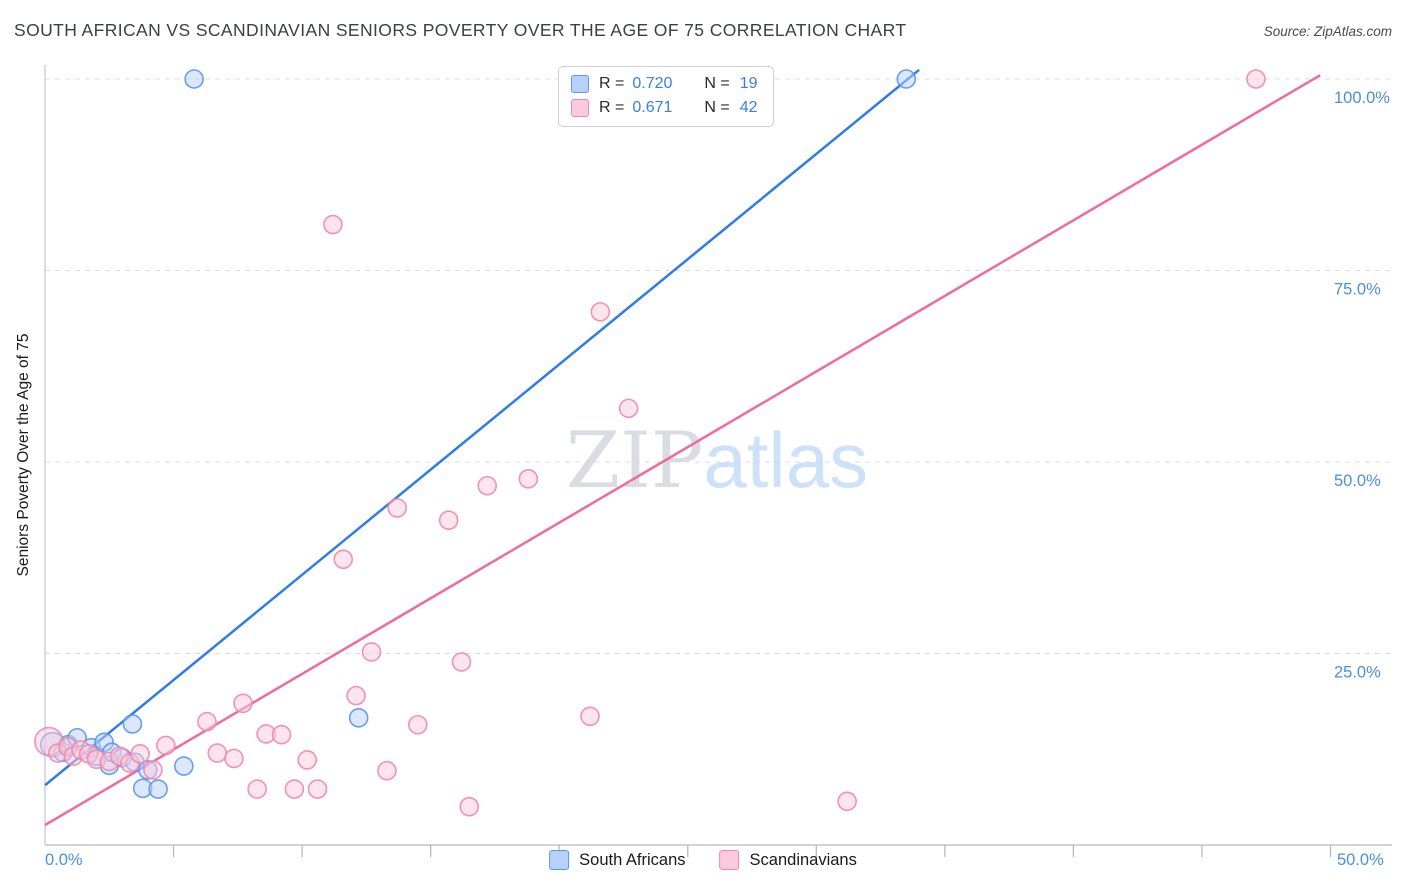 The image size is (1406, 892). I want to click on r-value: 0.671, so click(652, 107).